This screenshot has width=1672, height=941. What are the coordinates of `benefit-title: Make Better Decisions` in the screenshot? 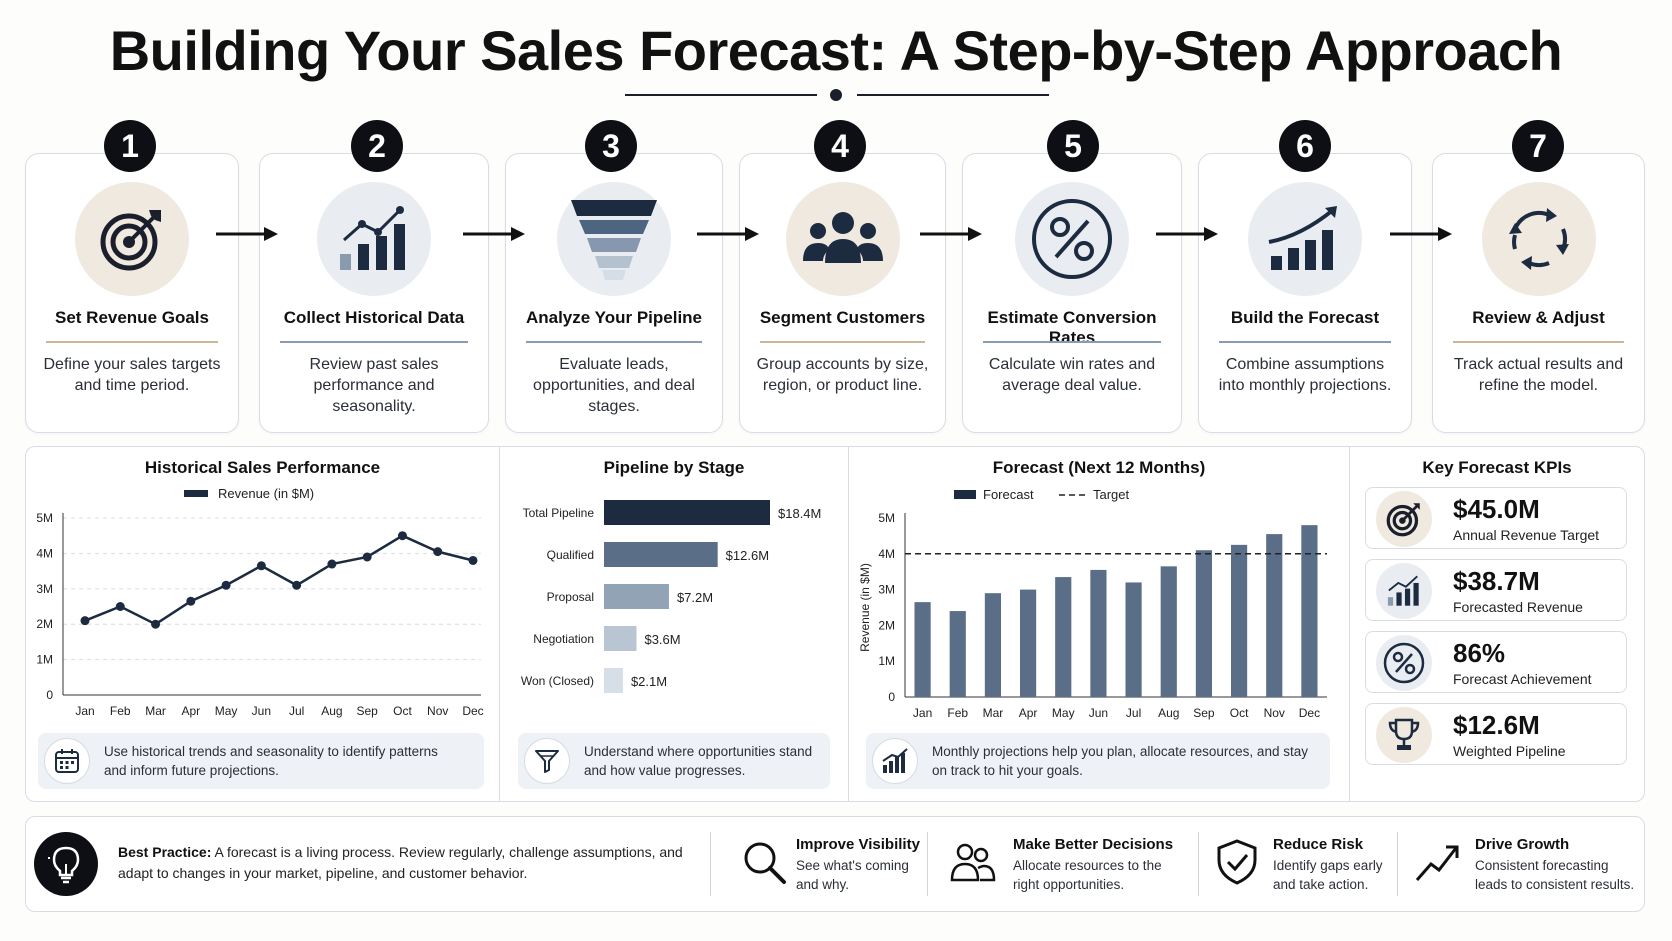 It's located at (1093, 844).